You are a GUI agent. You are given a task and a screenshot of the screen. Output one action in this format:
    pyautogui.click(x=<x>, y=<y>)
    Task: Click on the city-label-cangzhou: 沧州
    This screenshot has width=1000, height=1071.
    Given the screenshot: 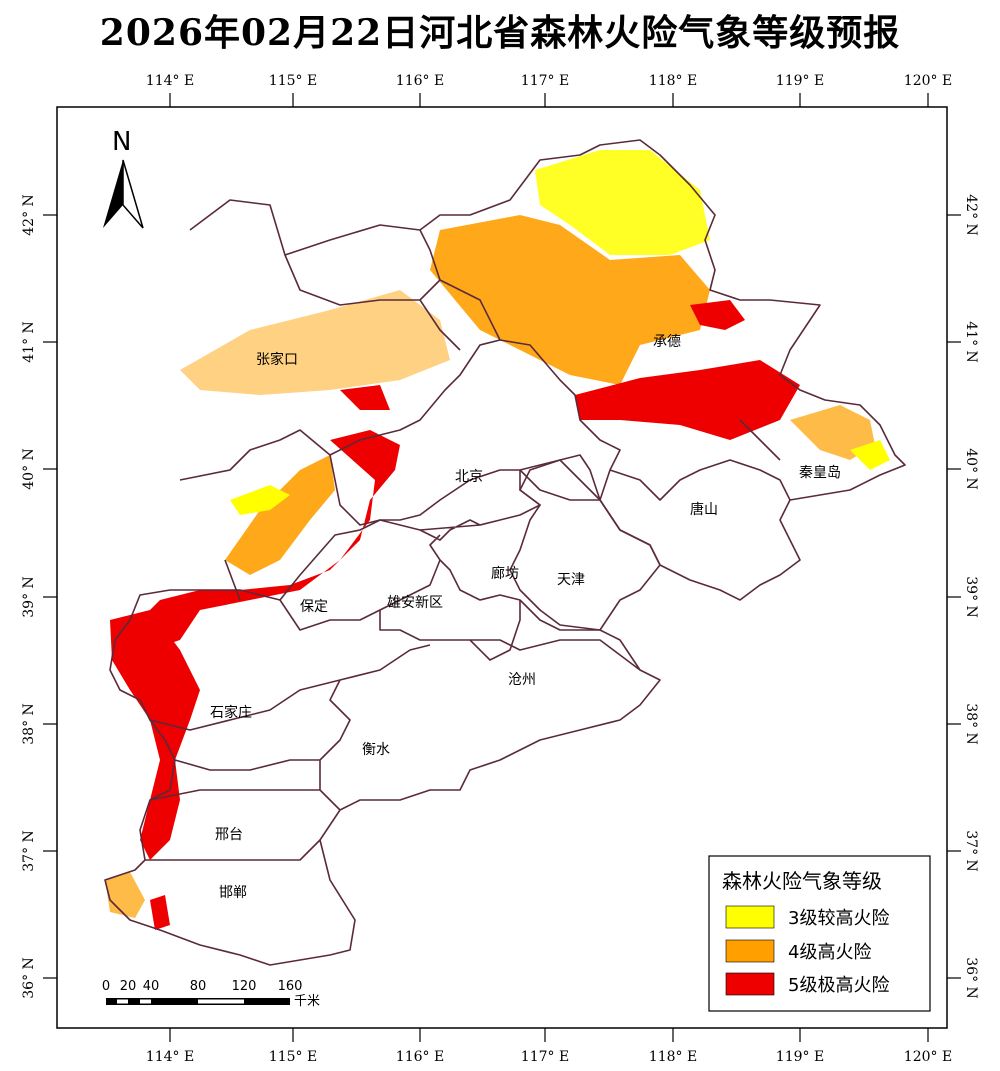 What is the action you would take?
    pyautogui.click(x=522, y=679)
    